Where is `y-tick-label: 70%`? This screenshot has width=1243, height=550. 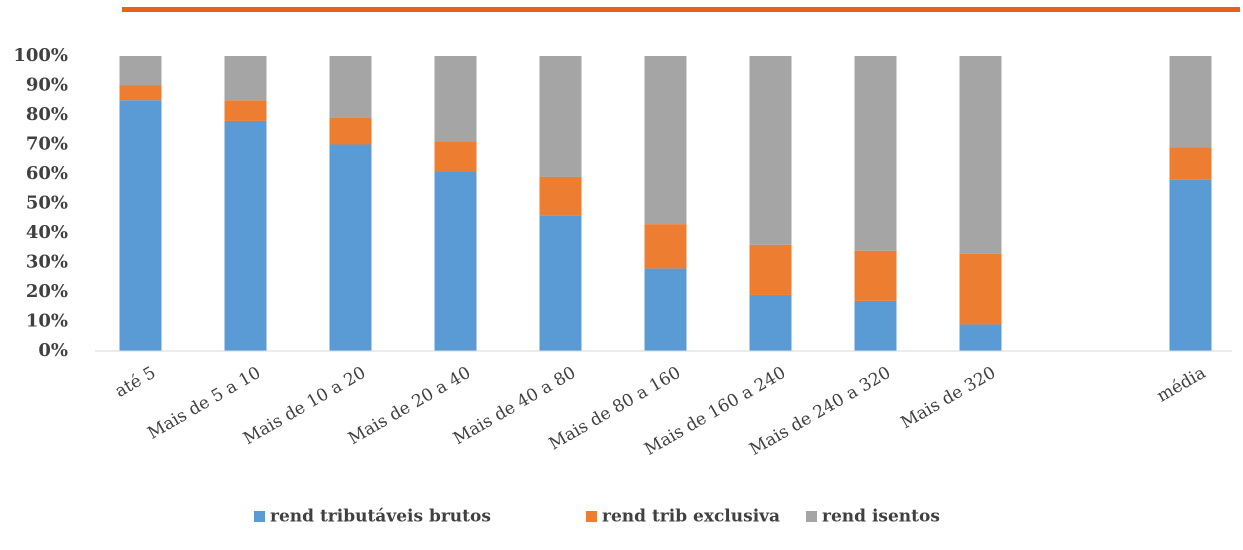 y-tick-label: 70% is located at coordinates (47, 144).